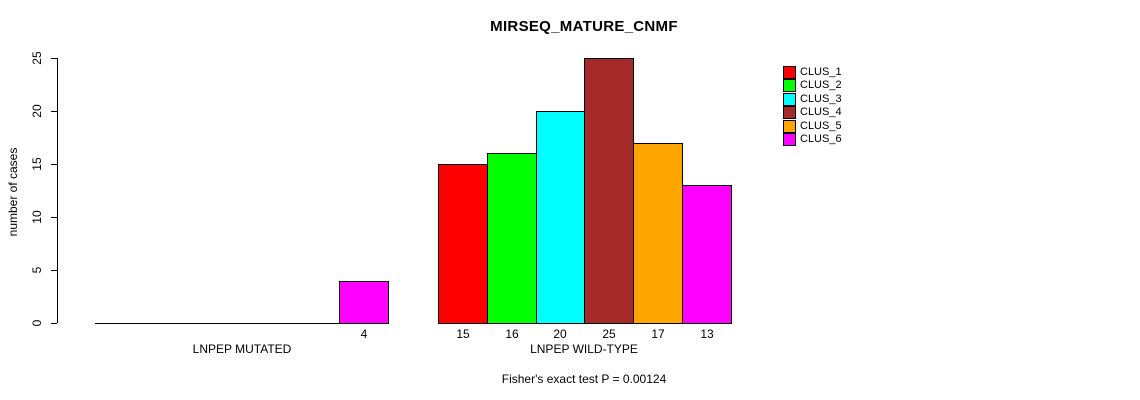 Image resolution: width=1140 pixels, height=400 pixels. Describe the element at coordinates (821, 99) in the screenshot. I see `legend-label-clus-3: CLUS_3` at that location.